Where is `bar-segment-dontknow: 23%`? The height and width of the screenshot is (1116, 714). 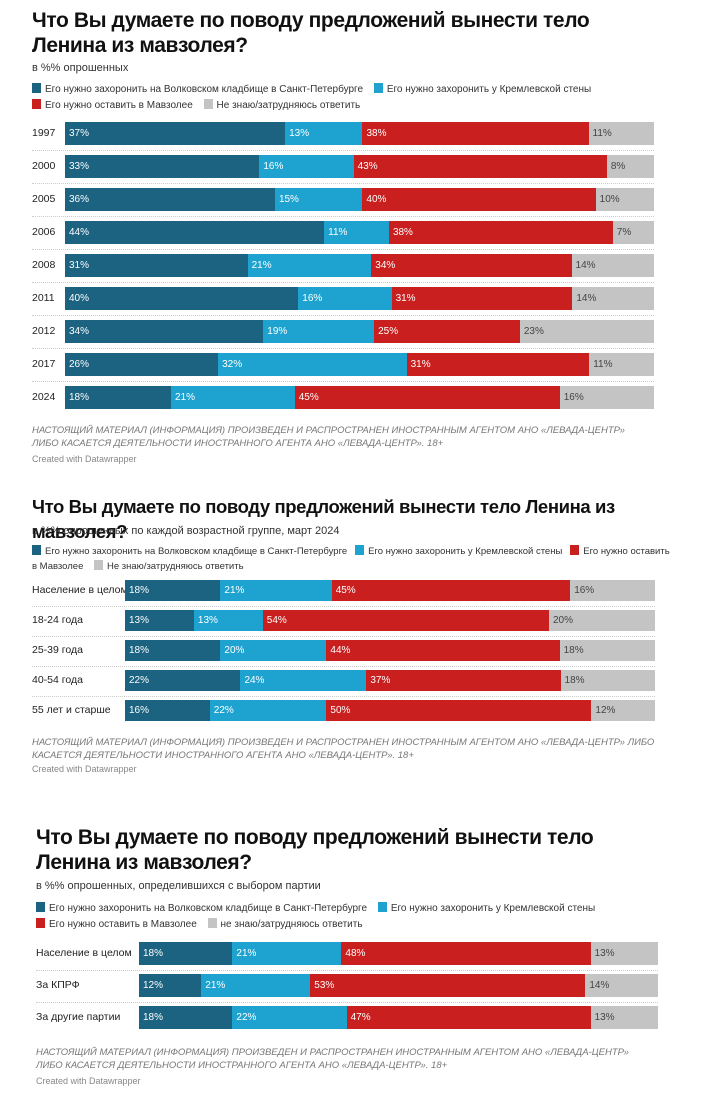 bar-segment-dontknow: 23% is located at coordinates (586, 331).